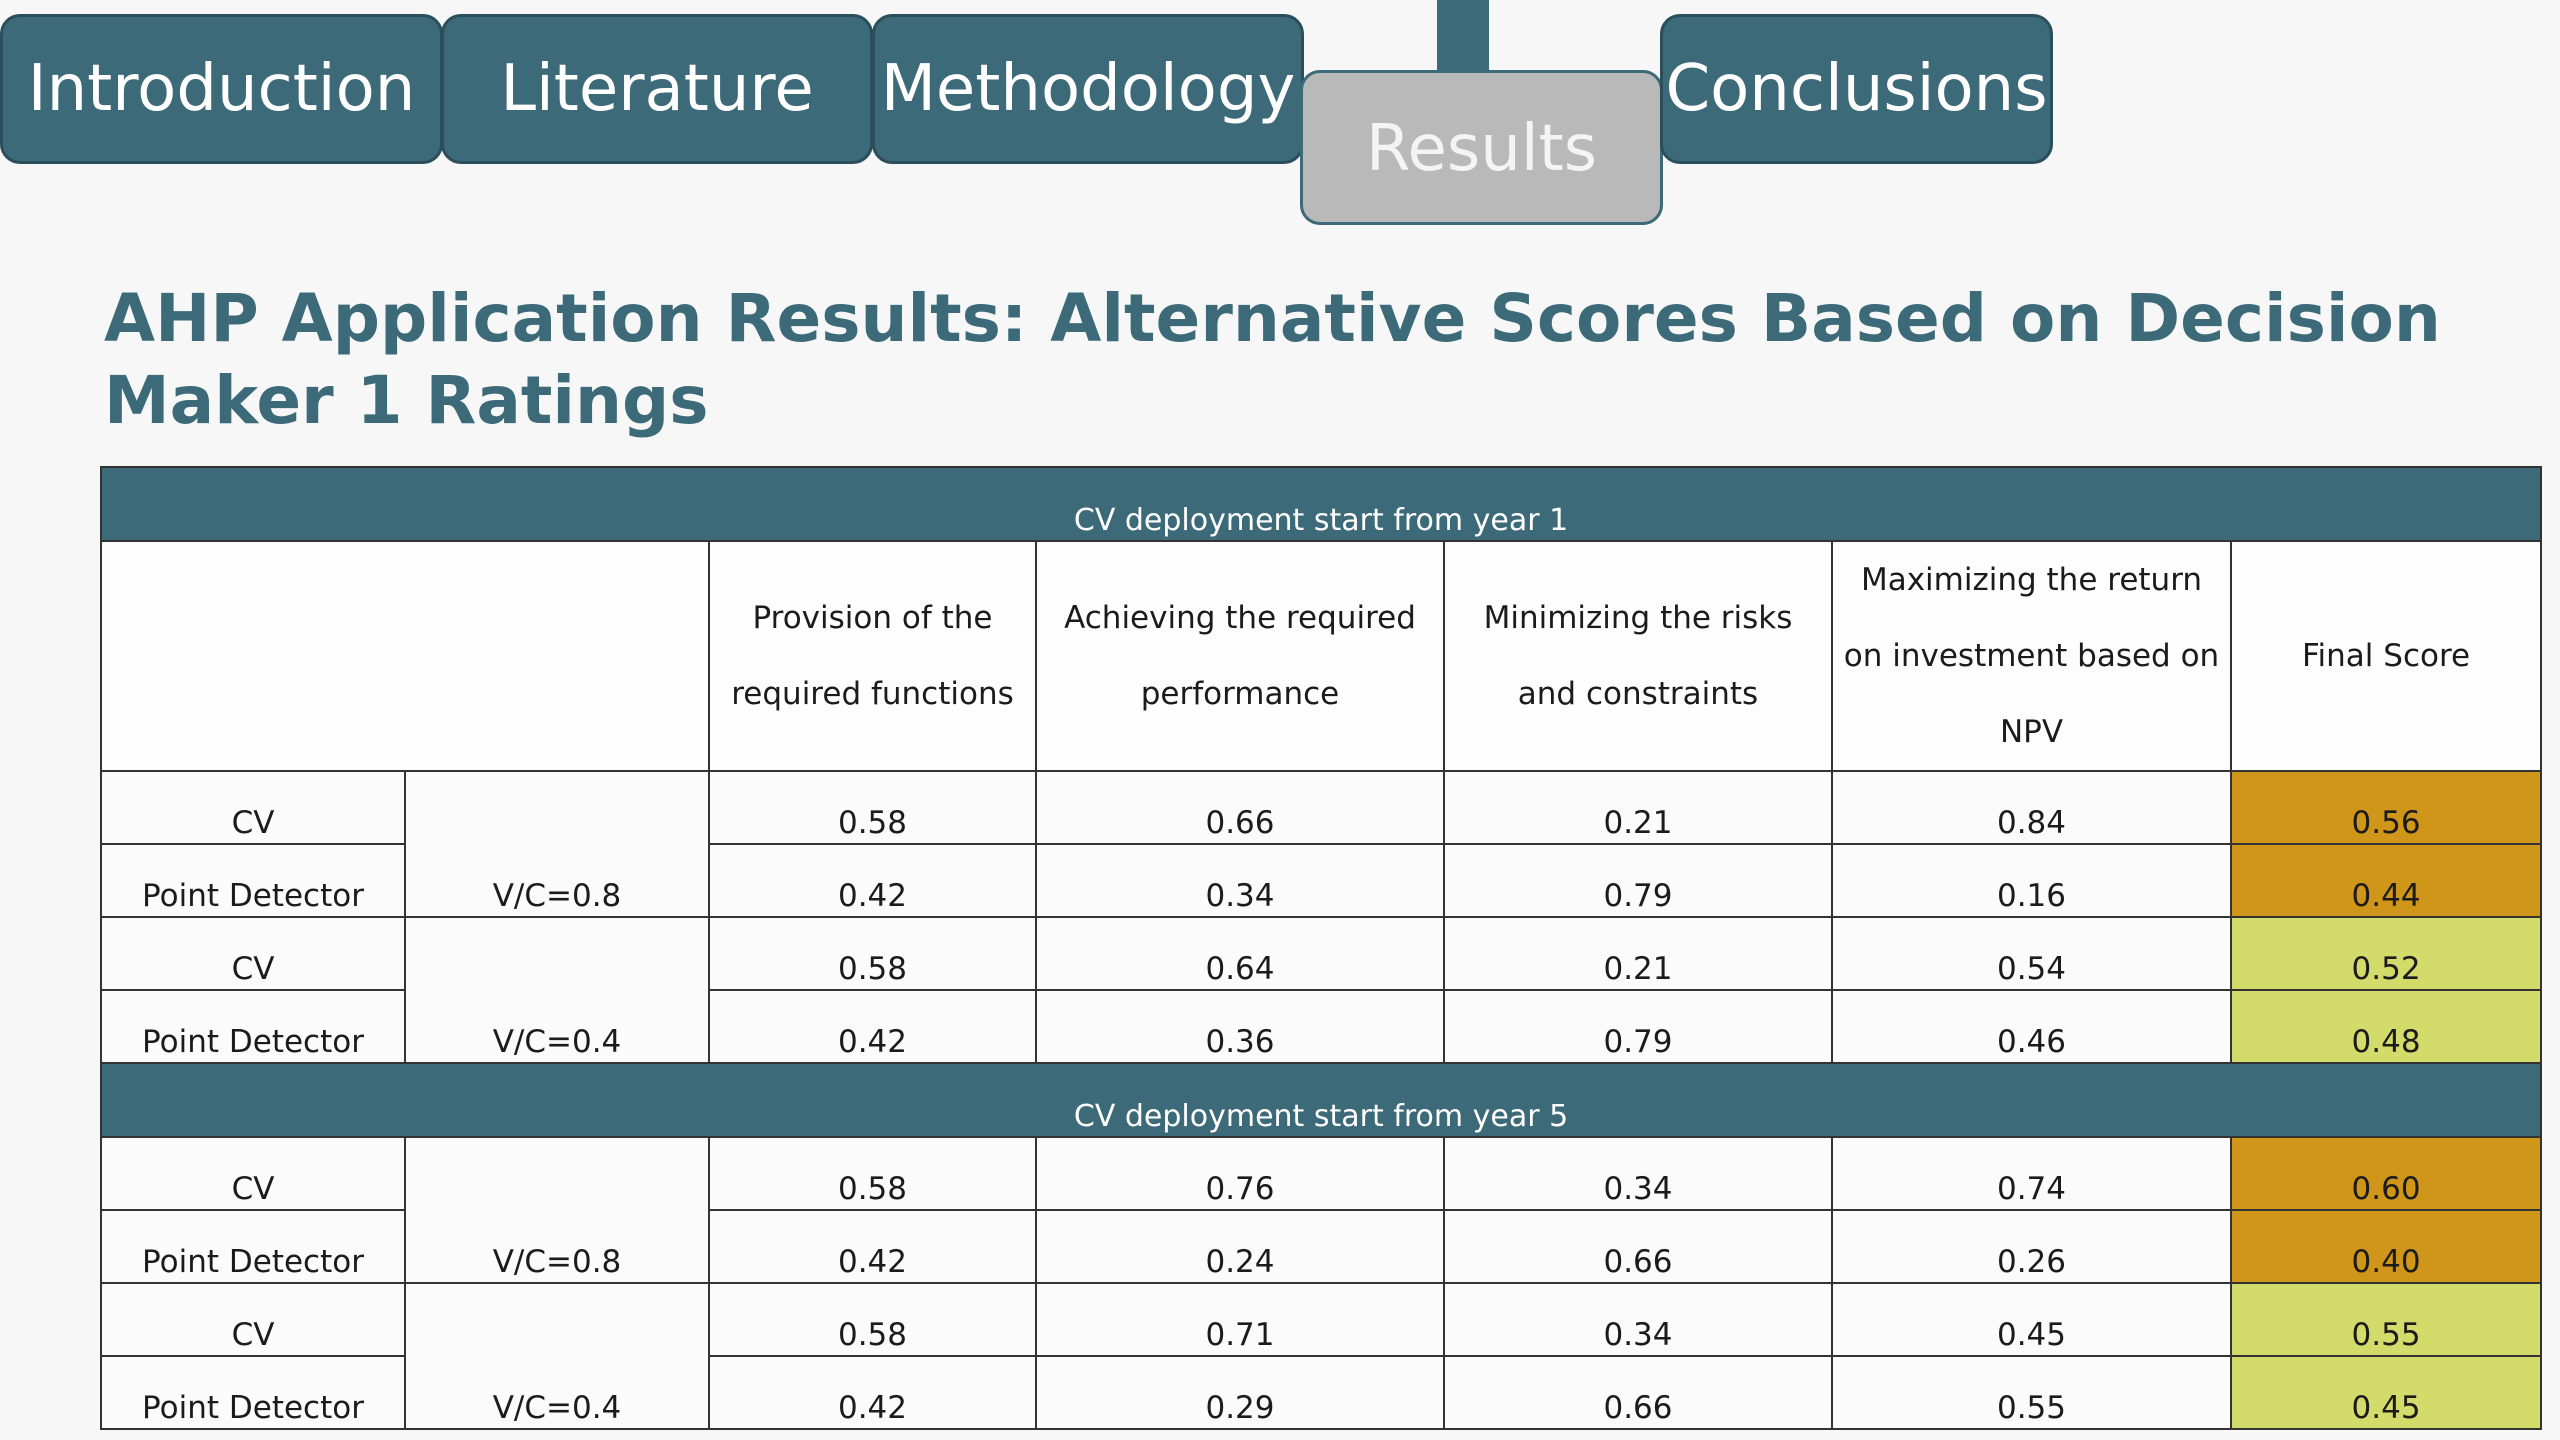  I want to click on tab-results: Results, so click(1481, 147).